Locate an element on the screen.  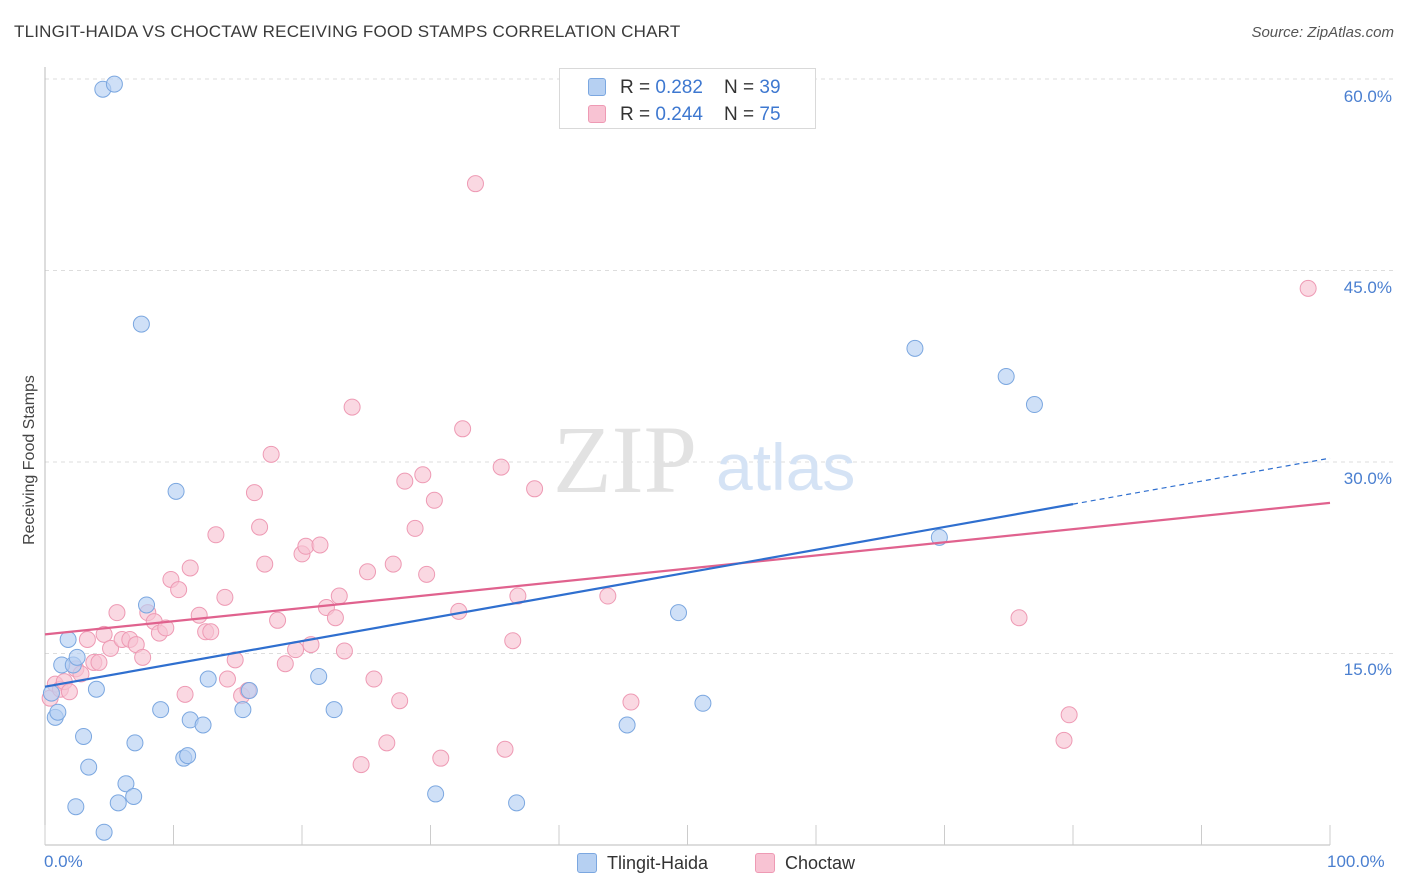
blue-legend-swatch is located at coordinates (587, 863).